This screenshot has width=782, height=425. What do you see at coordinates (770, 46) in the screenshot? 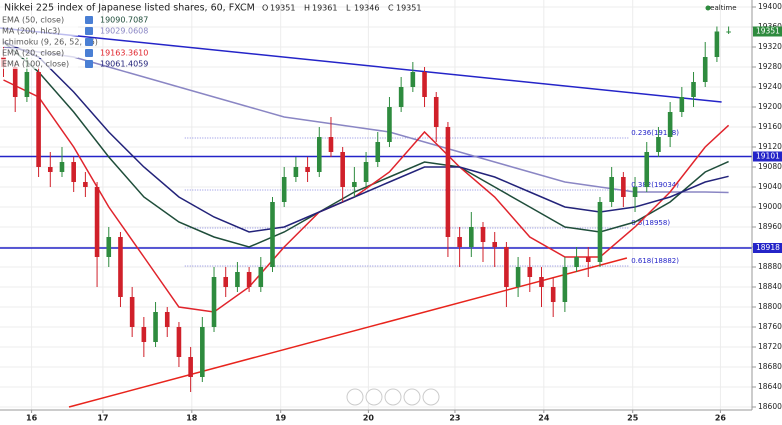
I see `y-tick-label: 19320` at bounding box center [770, 46].